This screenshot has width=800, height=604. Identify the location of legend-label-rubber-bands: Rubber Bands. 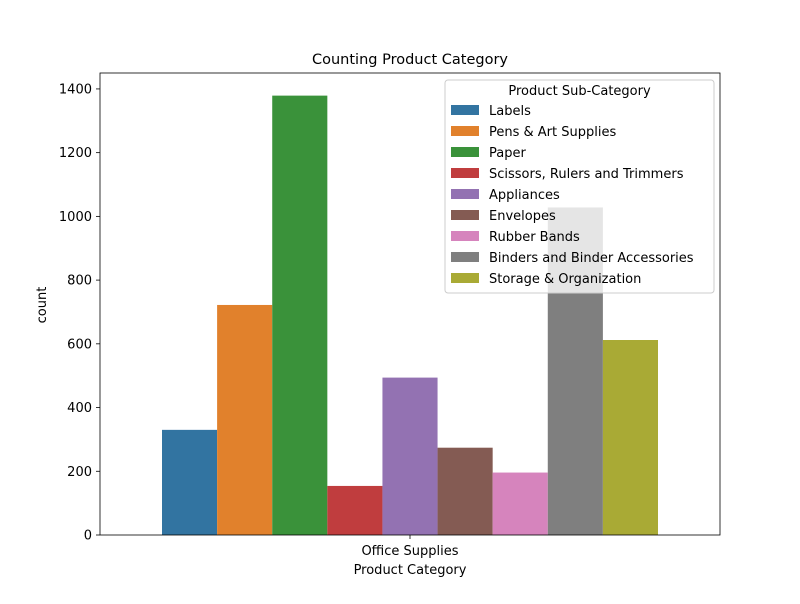
(534, 237).